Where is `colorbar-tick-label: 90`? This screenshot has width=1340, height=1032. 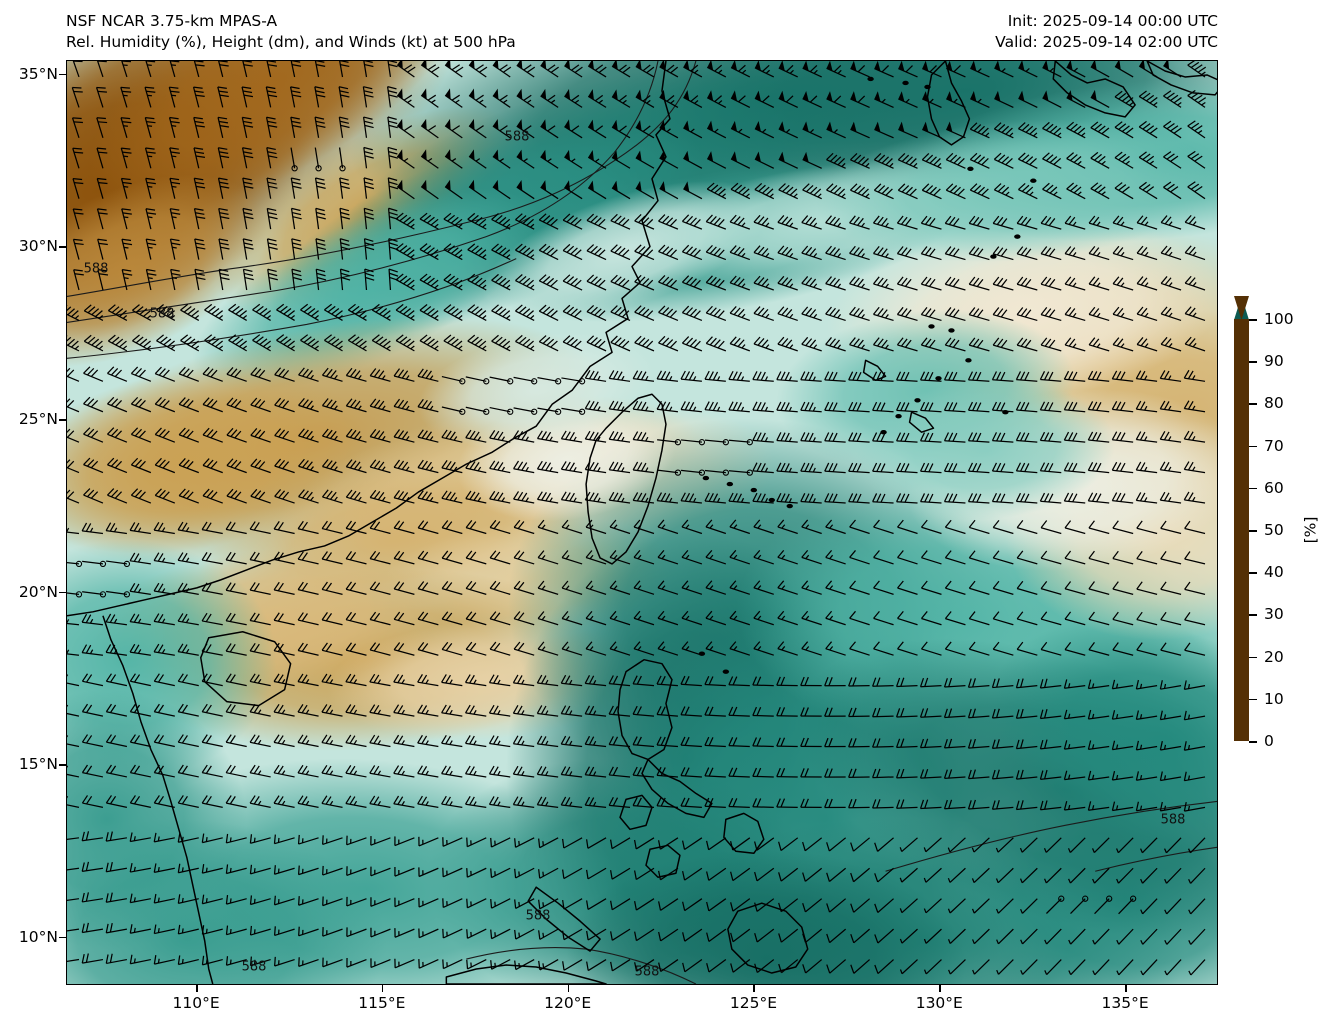 colorbar-tick-label: 90 is located at coordinates (1274, 361).